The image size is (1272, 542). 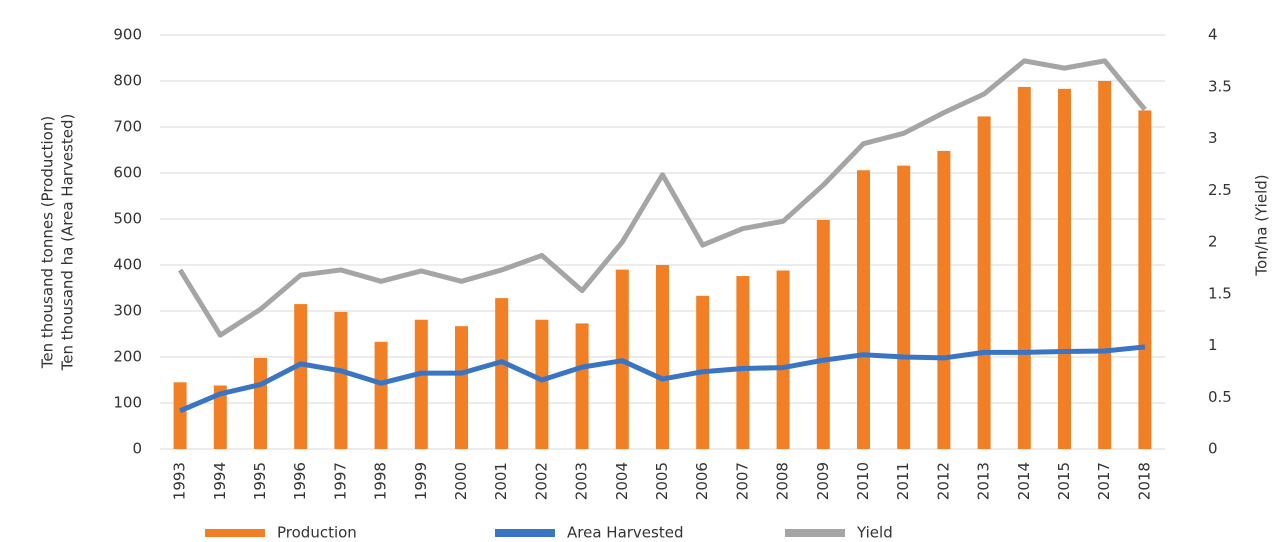 What do you see at coordinates (783, 481) in the screenshot?
I see `x-tick-label: 2008` at bounding box center [783, 481].